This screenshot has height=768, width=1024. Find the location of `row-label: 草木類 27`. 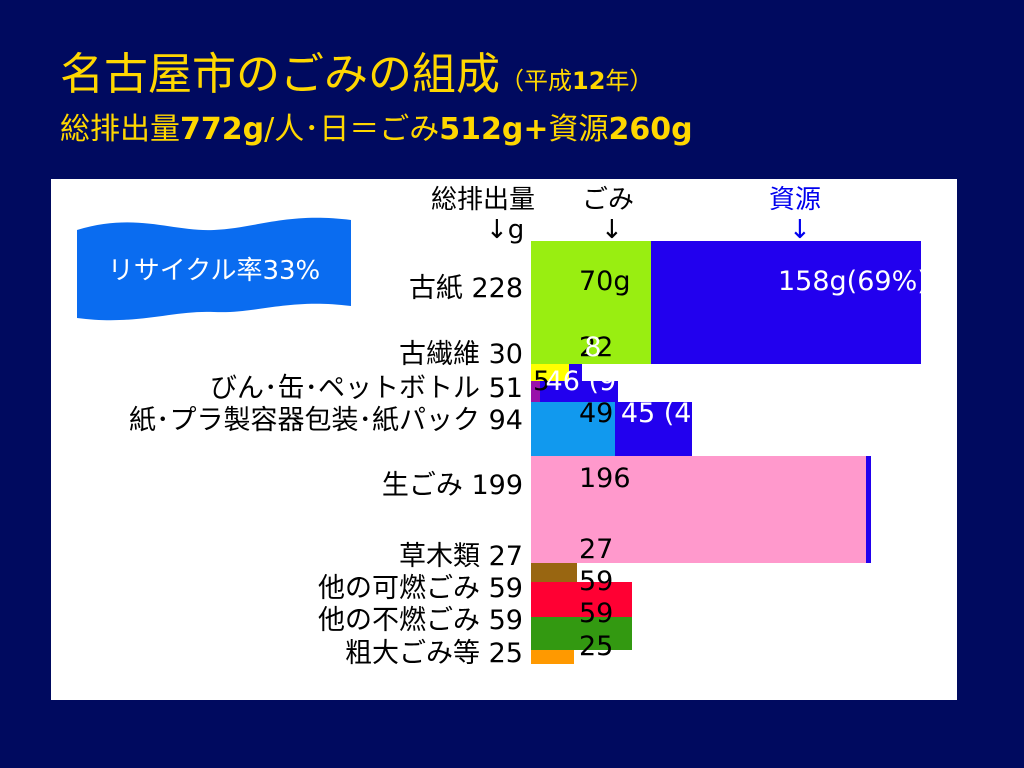

row-label: 草木類 27 is located at coordinates (461, 556).